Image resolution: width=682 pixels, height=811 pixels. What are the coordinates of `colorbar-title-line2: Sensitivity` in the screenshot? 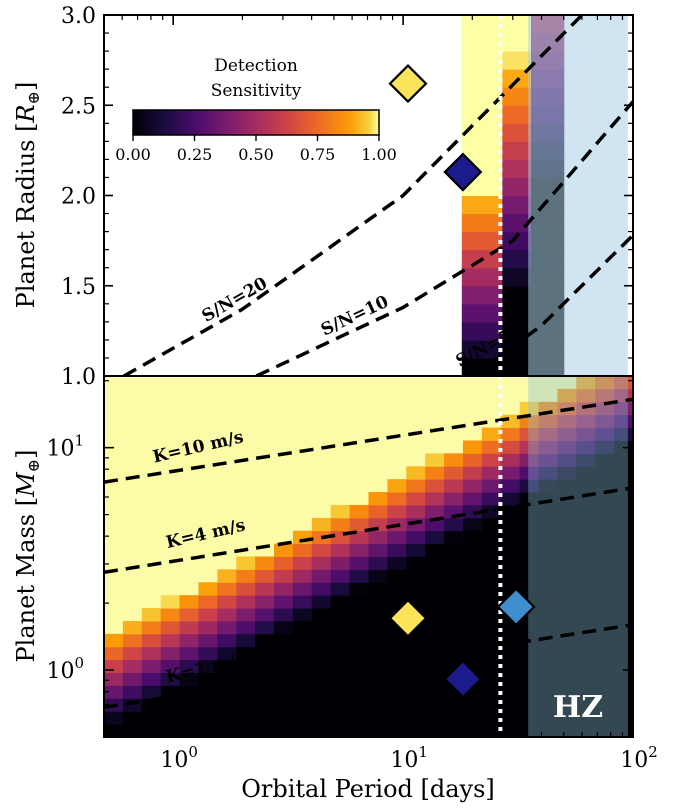 It's located at (256, 91).